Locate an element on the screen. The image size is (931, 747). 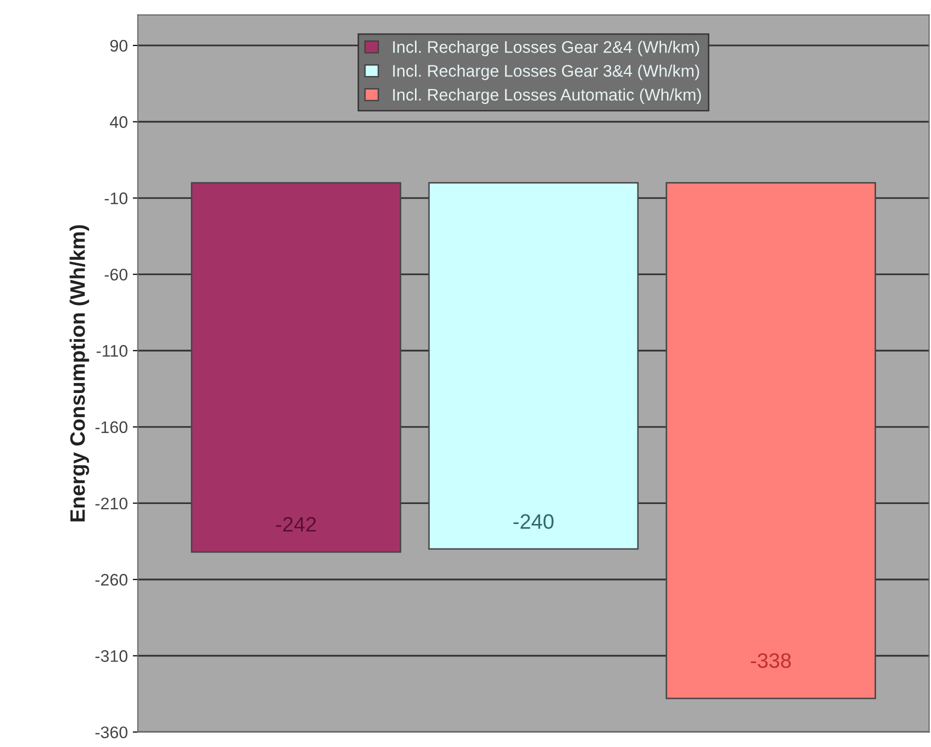
y-tick-label: 90 is located at coordinates (119, 46).